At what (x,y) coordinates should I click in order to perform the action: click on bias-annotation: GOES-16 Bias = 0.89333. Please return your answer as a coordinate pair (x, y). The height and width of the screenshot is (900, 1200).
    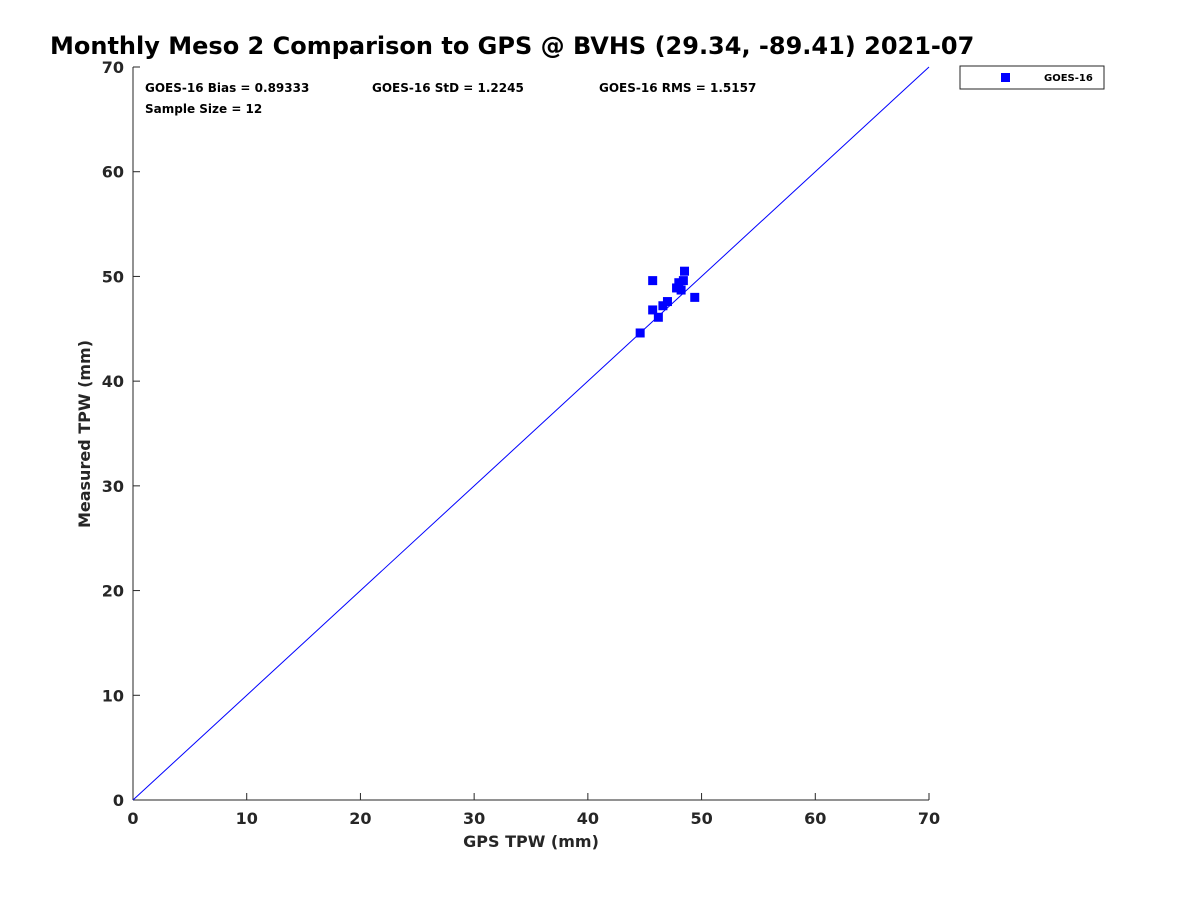
    Looking at the image, I should click on (227, 88).